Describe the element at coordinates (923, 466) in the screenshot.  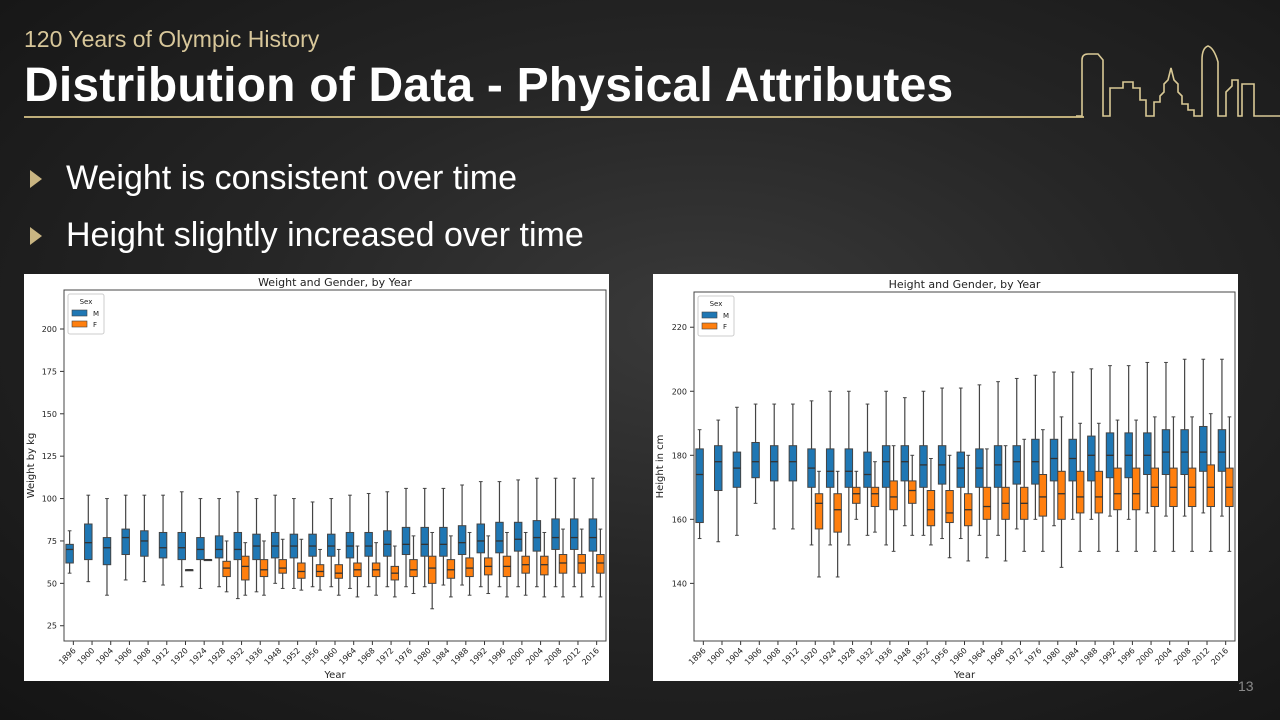
I see `box-m-1952` at that location.